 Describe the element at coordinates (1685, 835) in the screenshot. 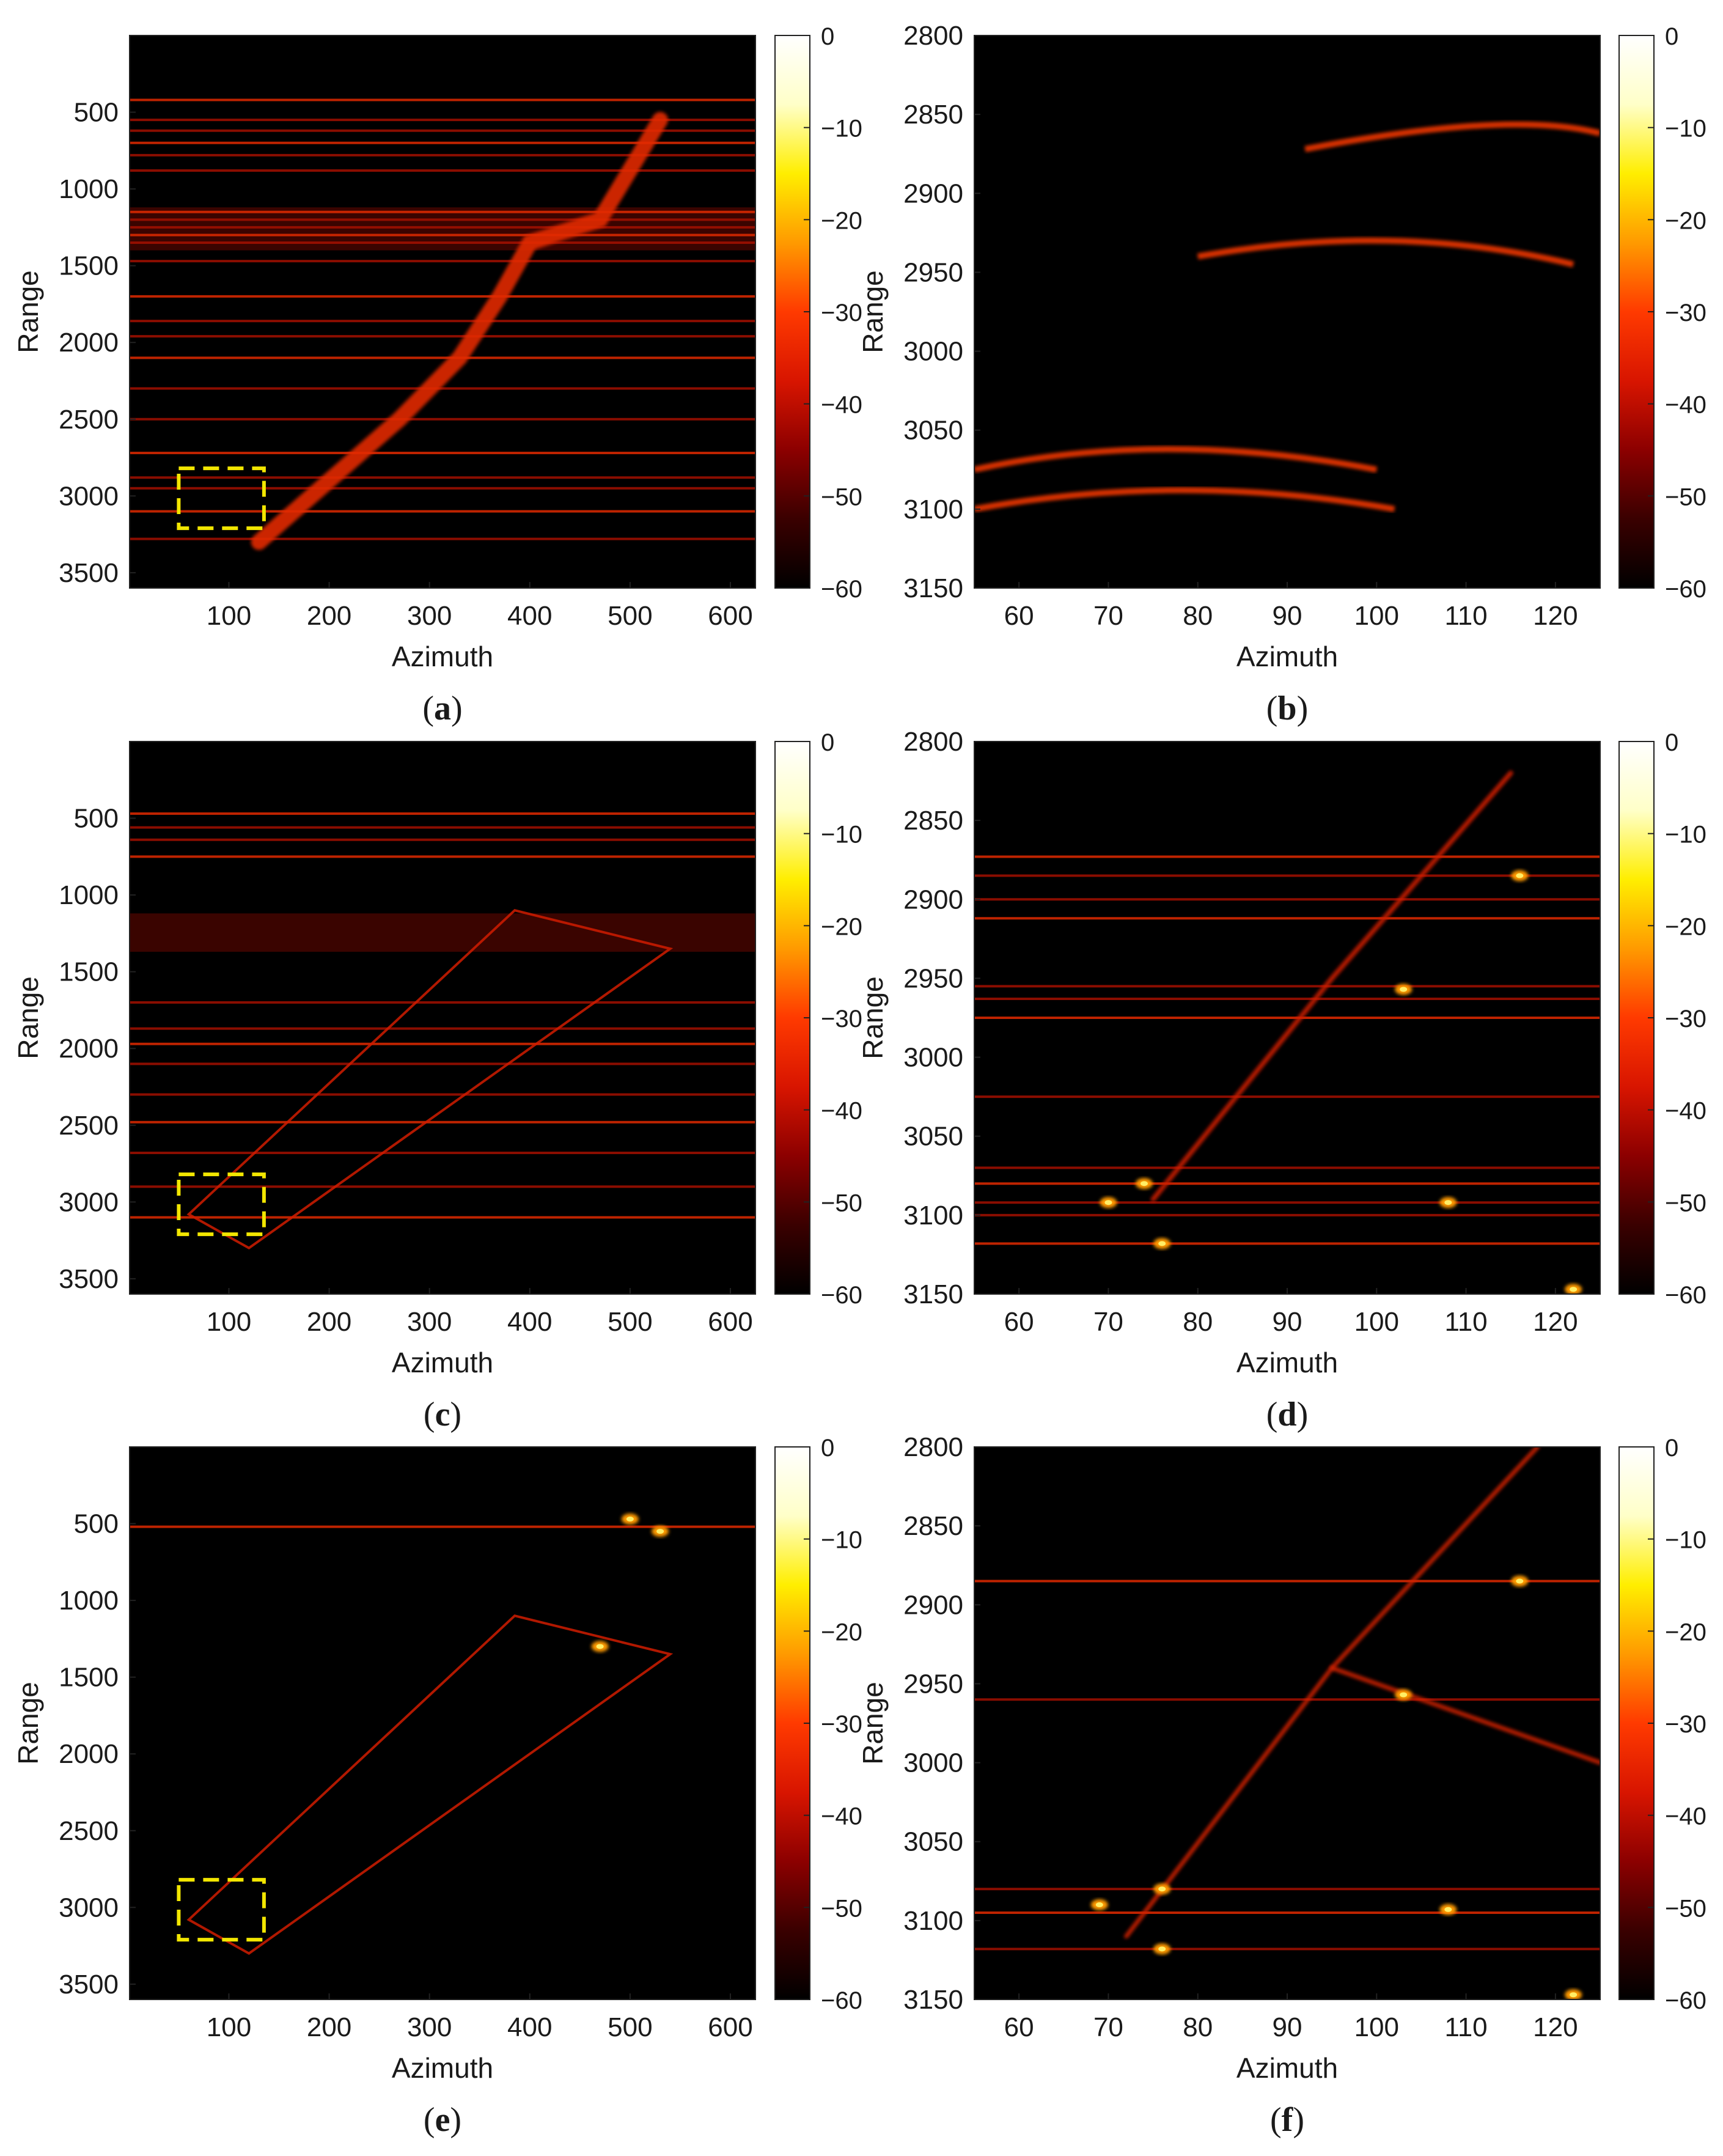

I see `colorbar-tick-label: −10` at that location.